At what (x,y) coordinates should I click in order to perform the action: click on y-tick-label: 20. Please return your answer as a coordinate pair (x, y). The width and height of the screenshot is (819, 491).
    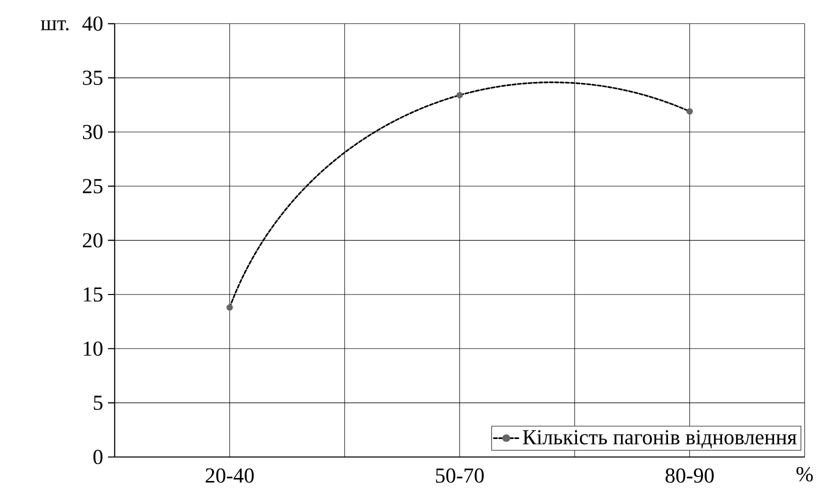
    Looking at the image, I should click on (92, 240).